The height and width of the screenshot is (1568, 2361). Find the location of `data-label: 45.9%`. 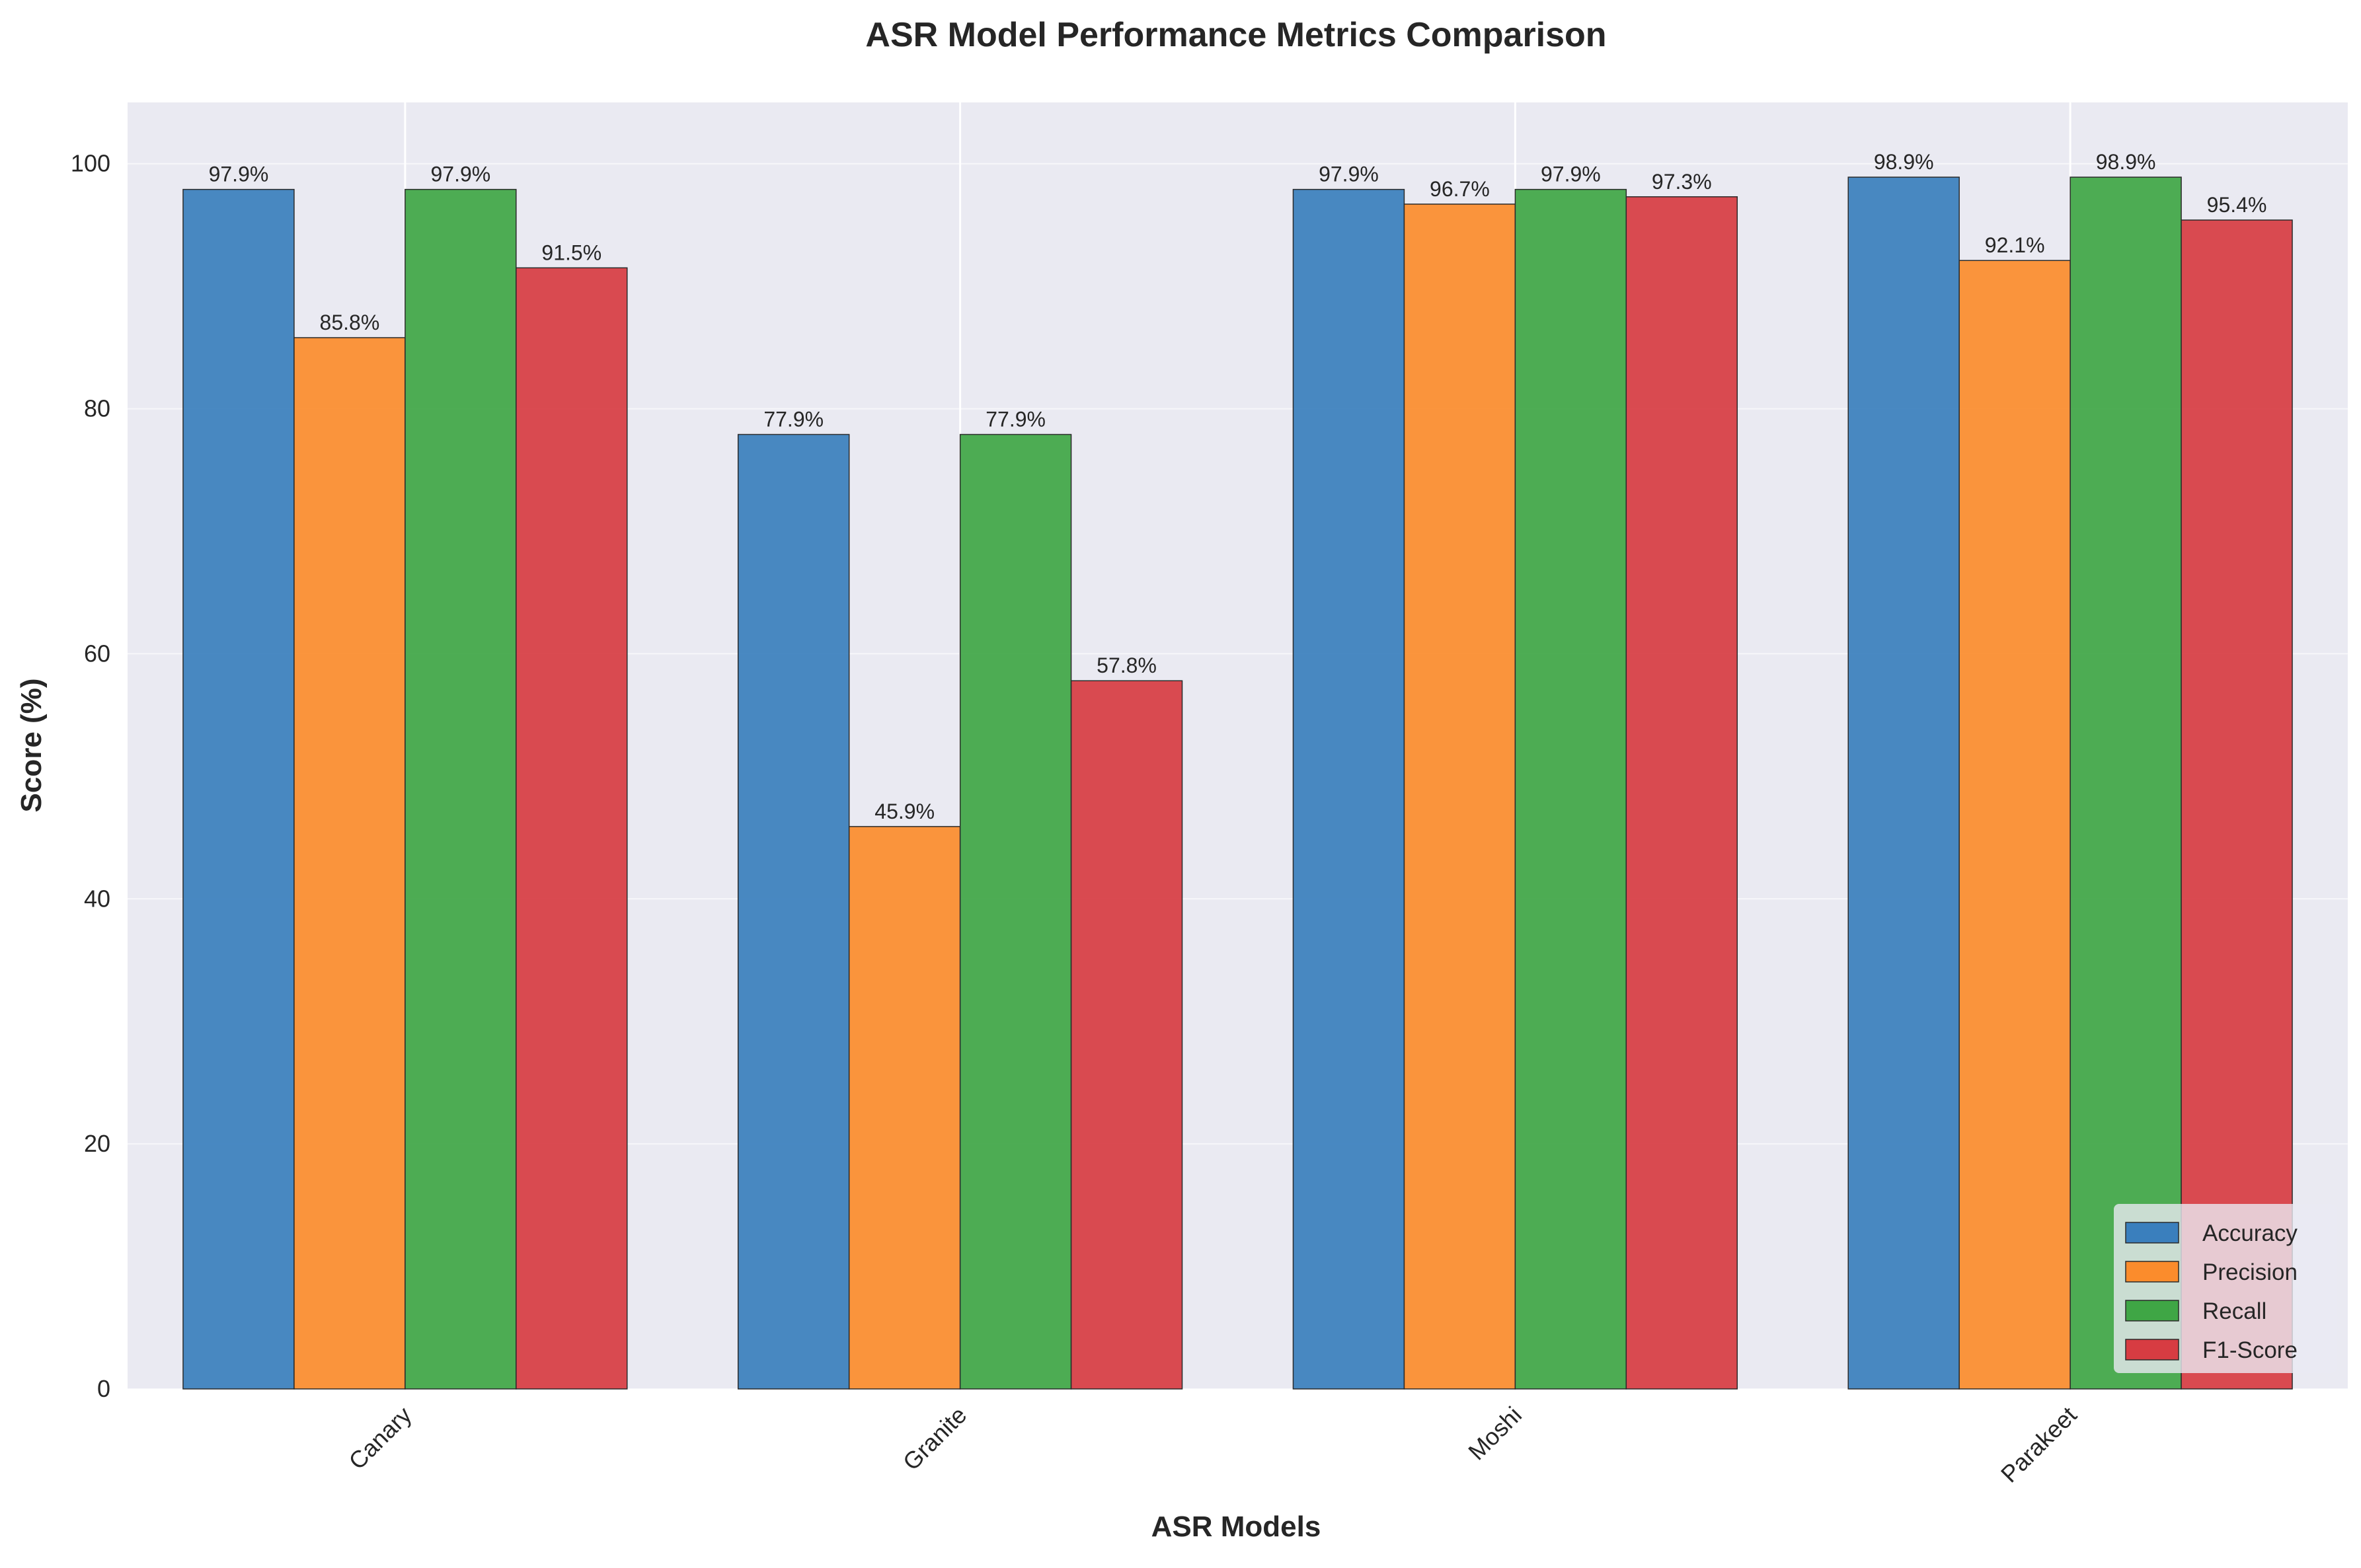

data-label: 45.9% is located at coordinates (904, 811).